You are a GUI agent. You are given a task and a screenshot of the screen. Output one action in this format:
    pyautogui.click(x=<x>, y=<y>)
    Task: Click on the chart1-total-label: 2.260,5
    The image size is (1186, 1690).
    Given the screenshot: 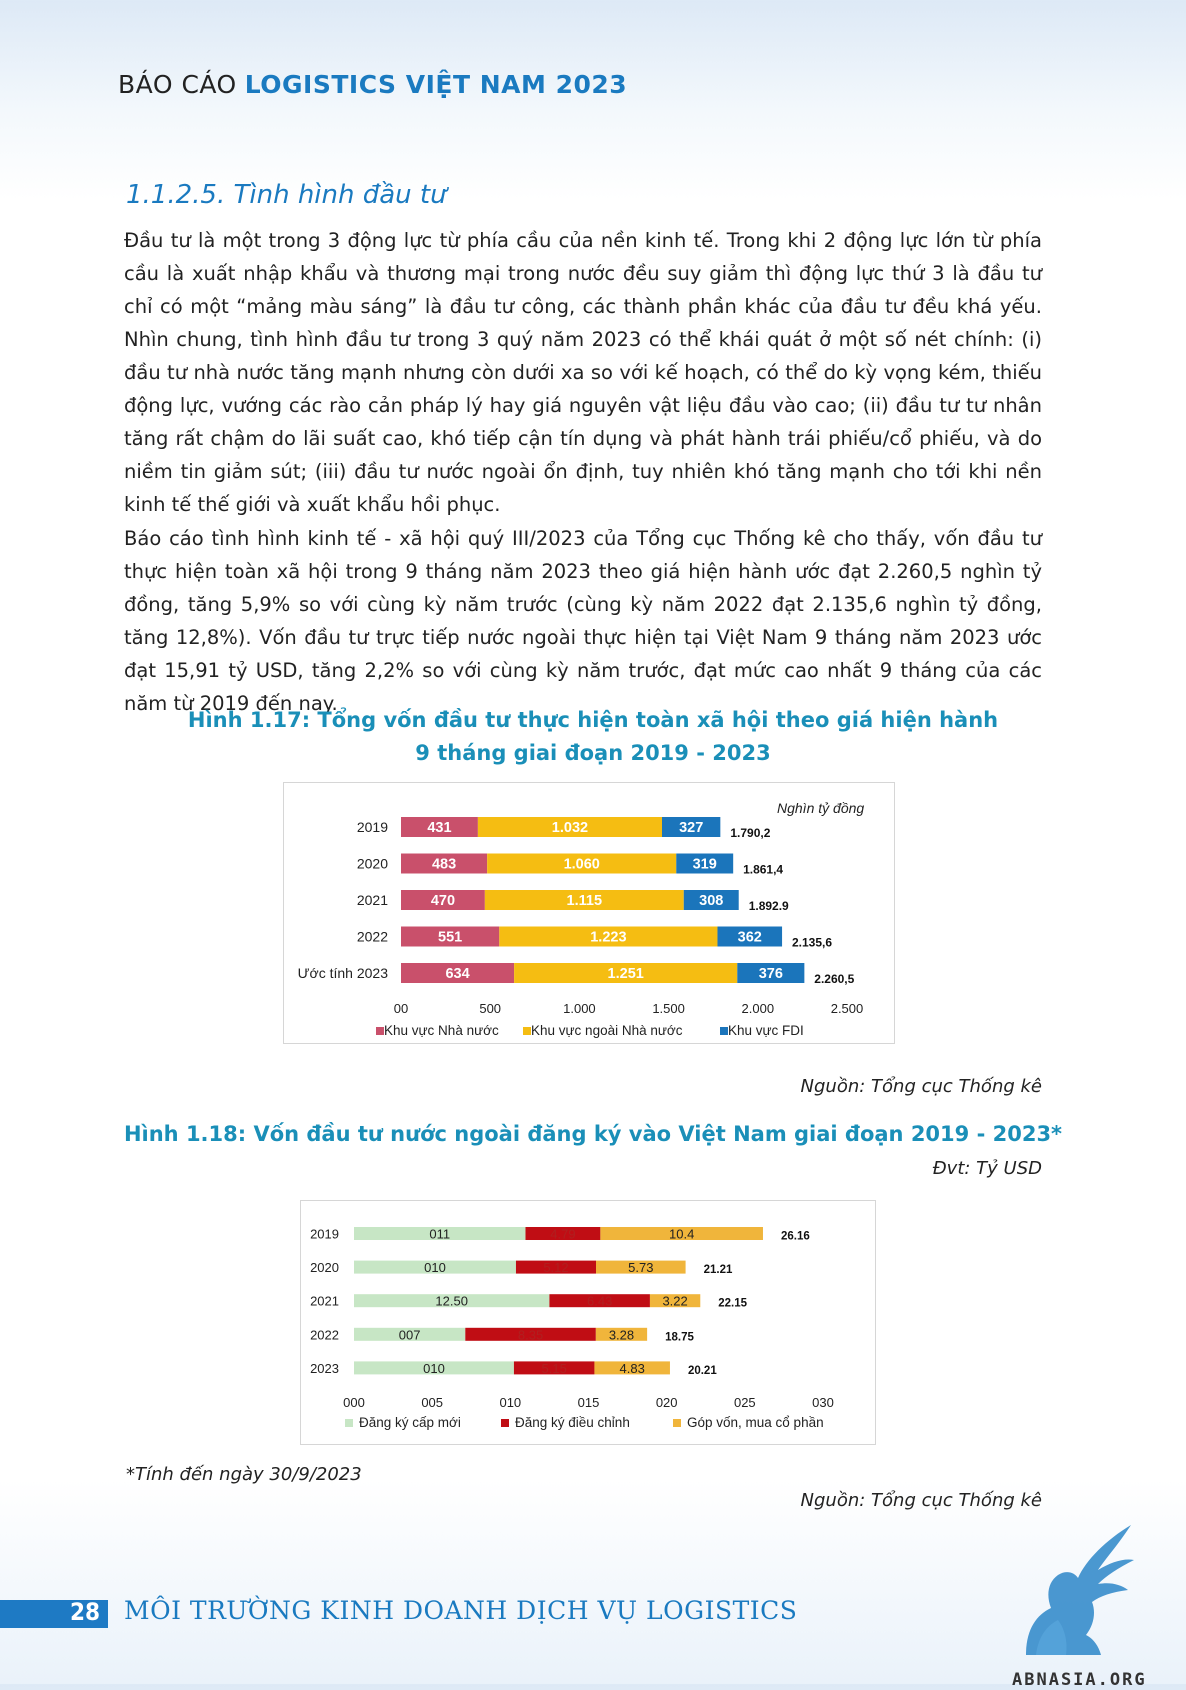 What is the action you would take?
    pyautogui.click(x=834, y=979)
    